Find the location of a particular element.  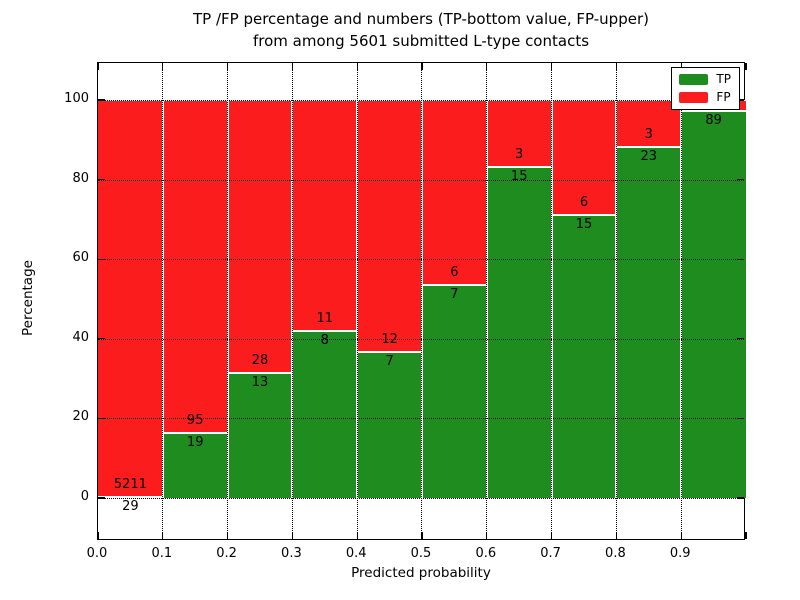

legend-item-fp: FP is located at coordinates (705, 97).